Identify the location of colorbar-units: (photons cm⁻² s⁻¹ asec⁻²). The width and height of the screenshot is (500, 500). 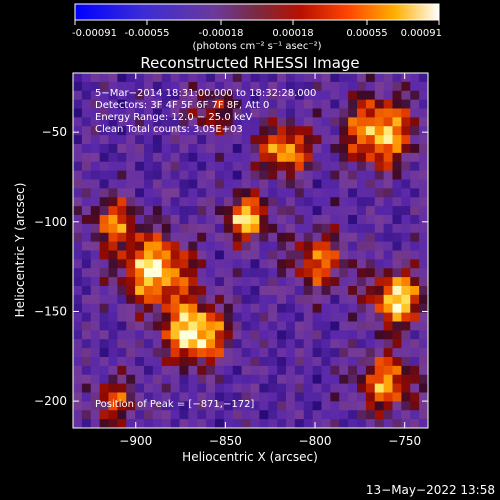
(256, 46).